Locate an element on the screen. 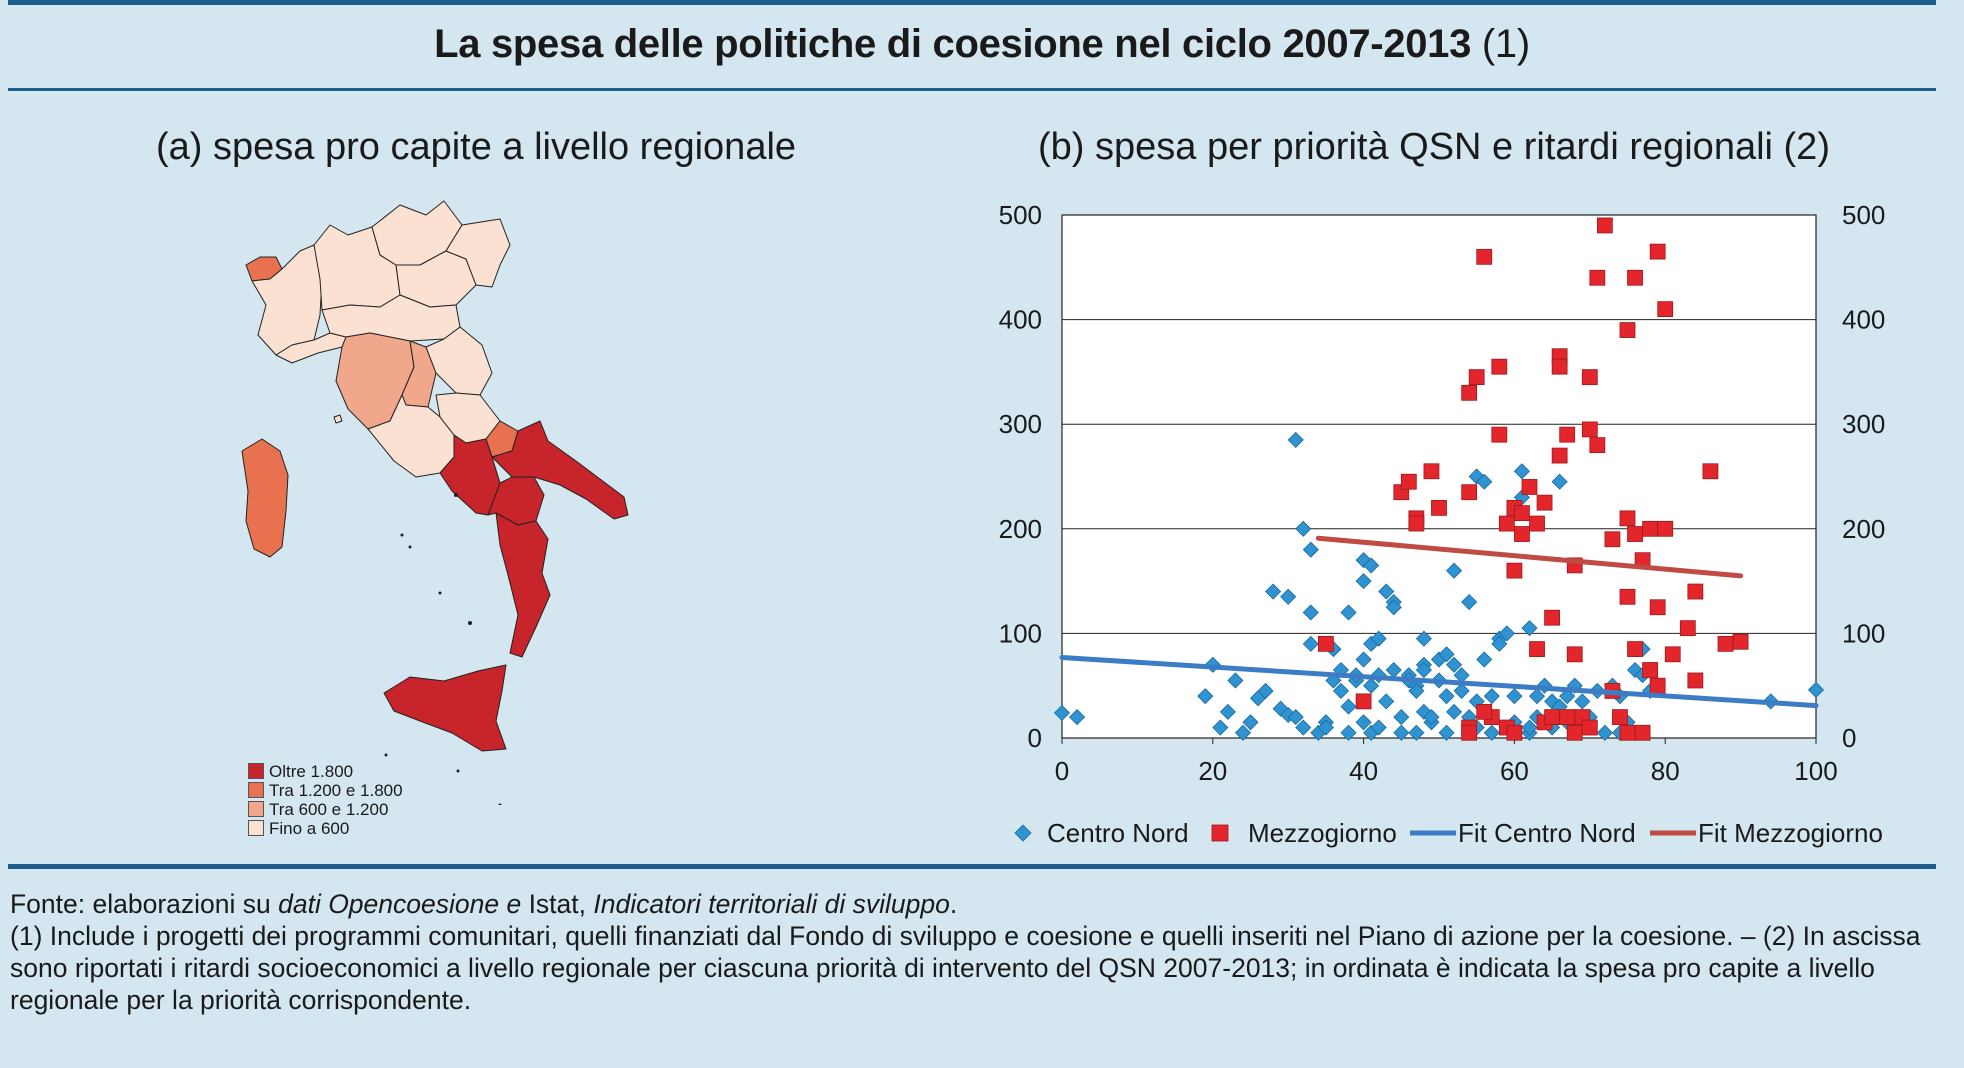 This screenshot has width=1964, height=1068. x-tick-label: 80 is located at coordinates (1665, 771).